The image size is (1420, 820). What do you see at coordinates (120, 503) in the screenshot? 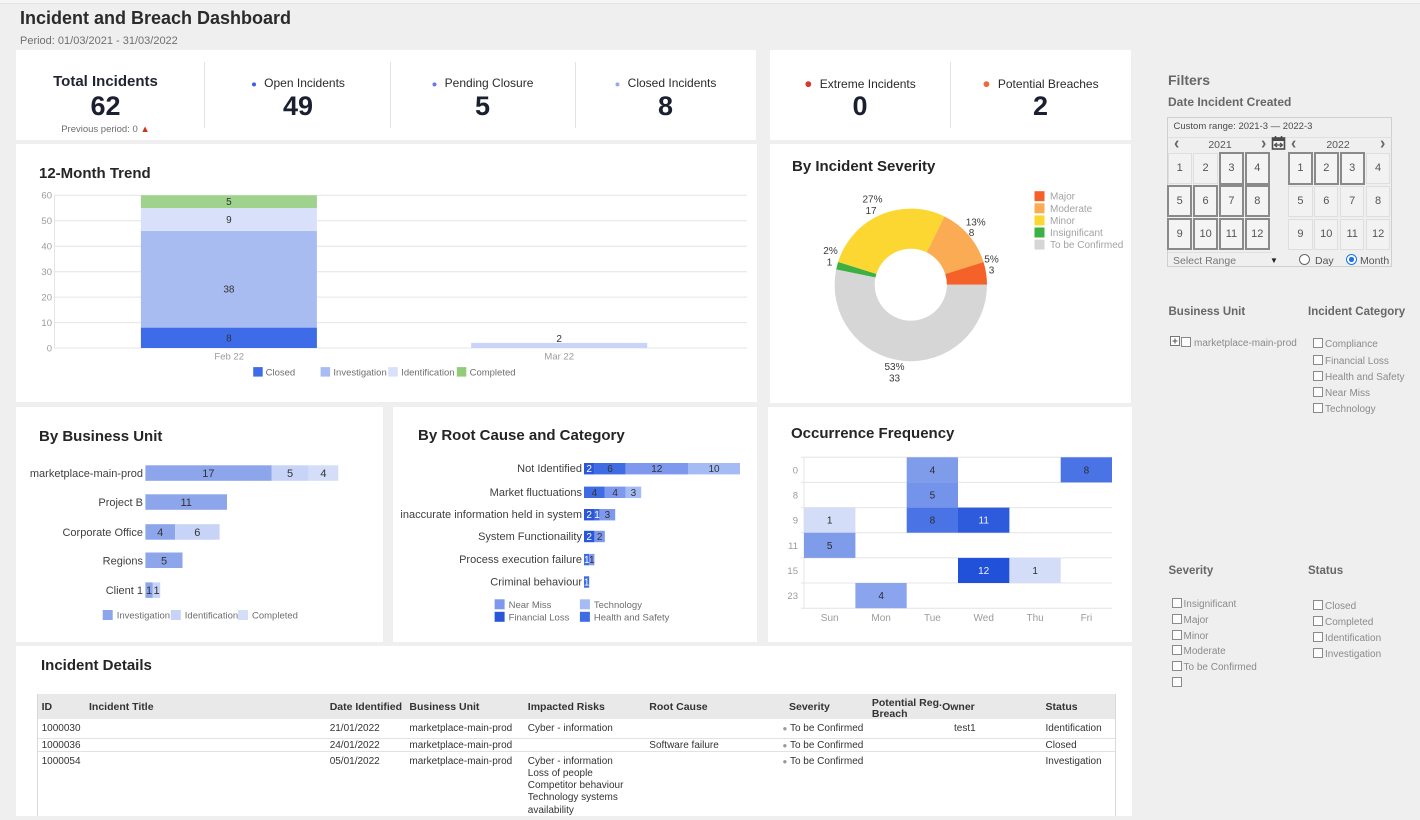
I see `svg-text: Project B` at bounding box center [120, 503].